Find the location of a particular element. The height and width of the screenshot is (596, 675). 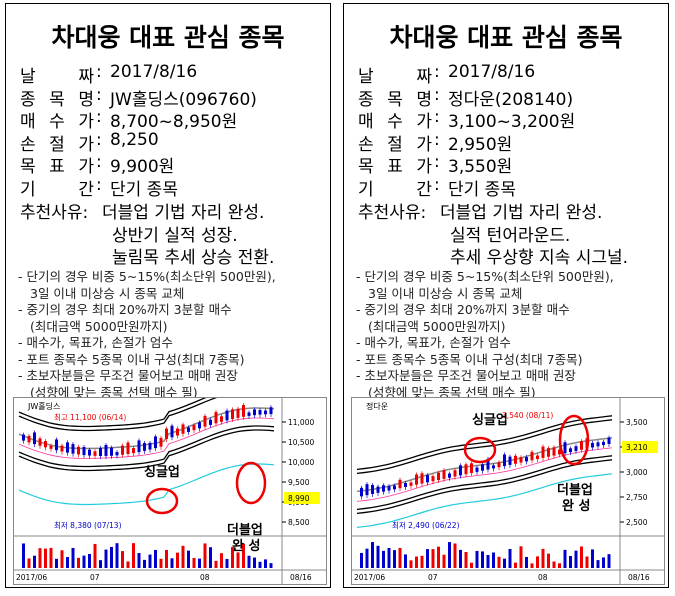

title: 차대웅 대표 관심 종목 is located at coordinates (168, 37).